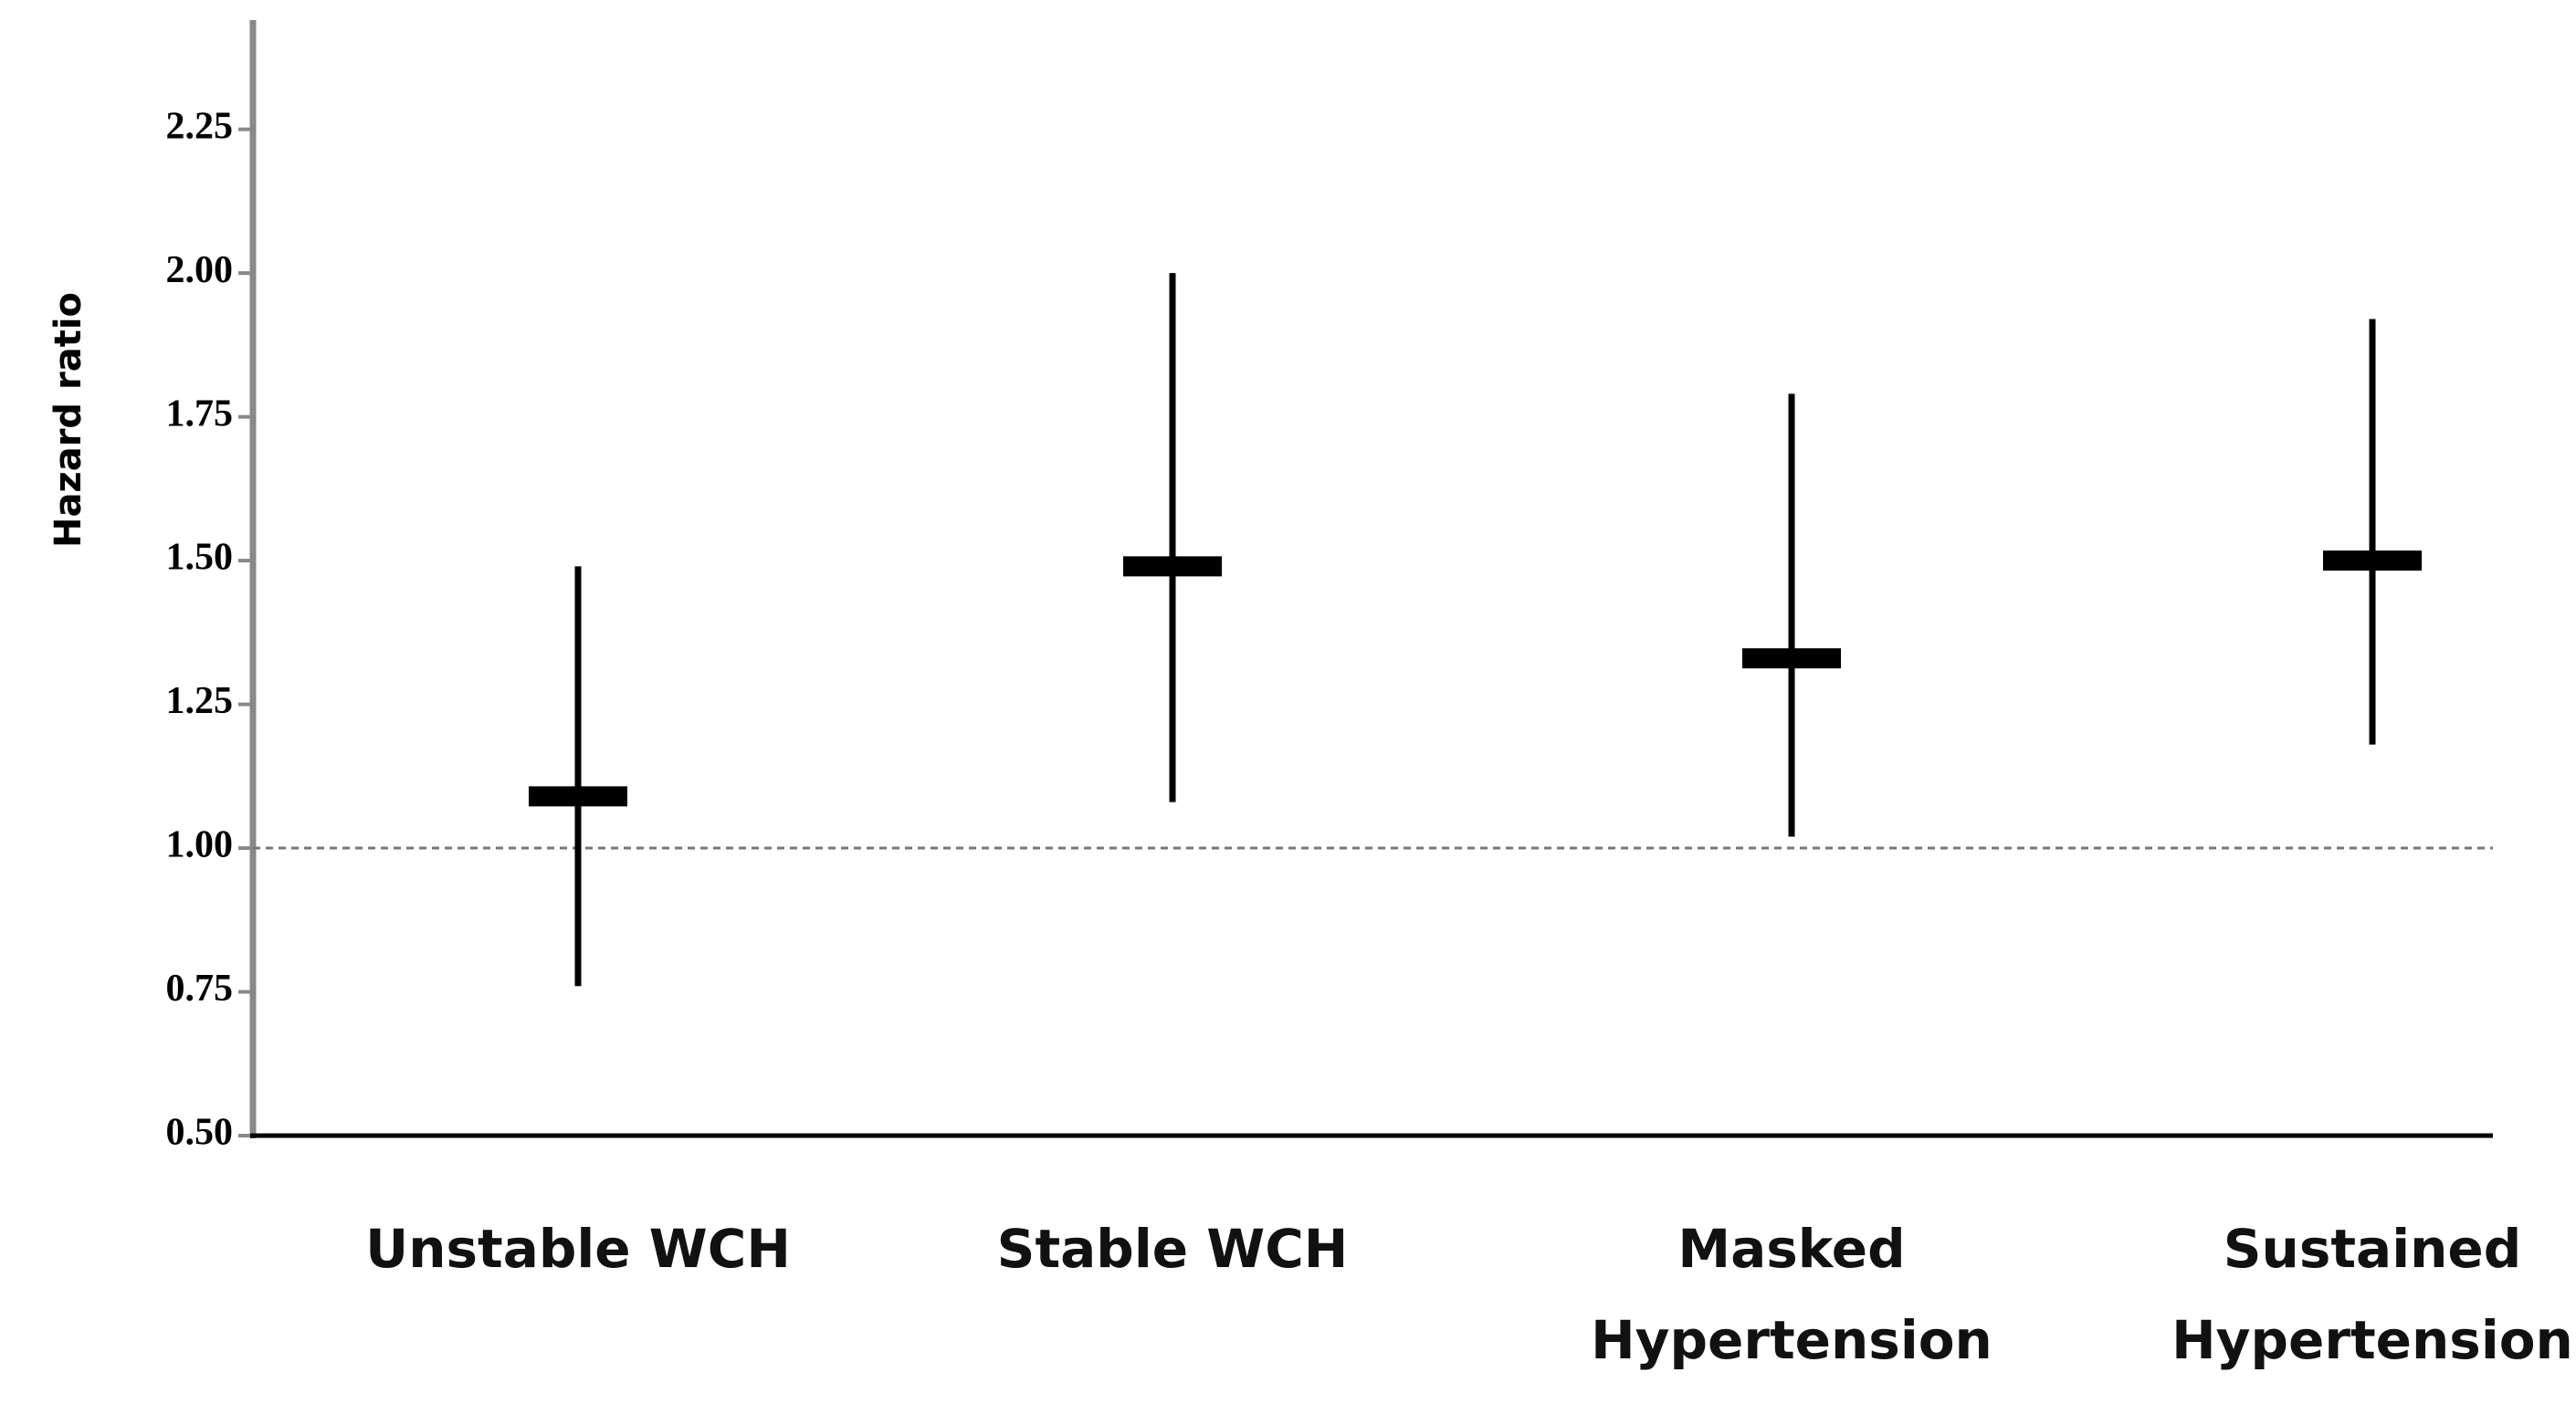 The height and width of the screenshot is (1404, 2576). What do you see at coordinates (1172, 1249) in the screenshot?
I see `x-tick-label: Stable WCH` at bounding box center [1172, 1249].